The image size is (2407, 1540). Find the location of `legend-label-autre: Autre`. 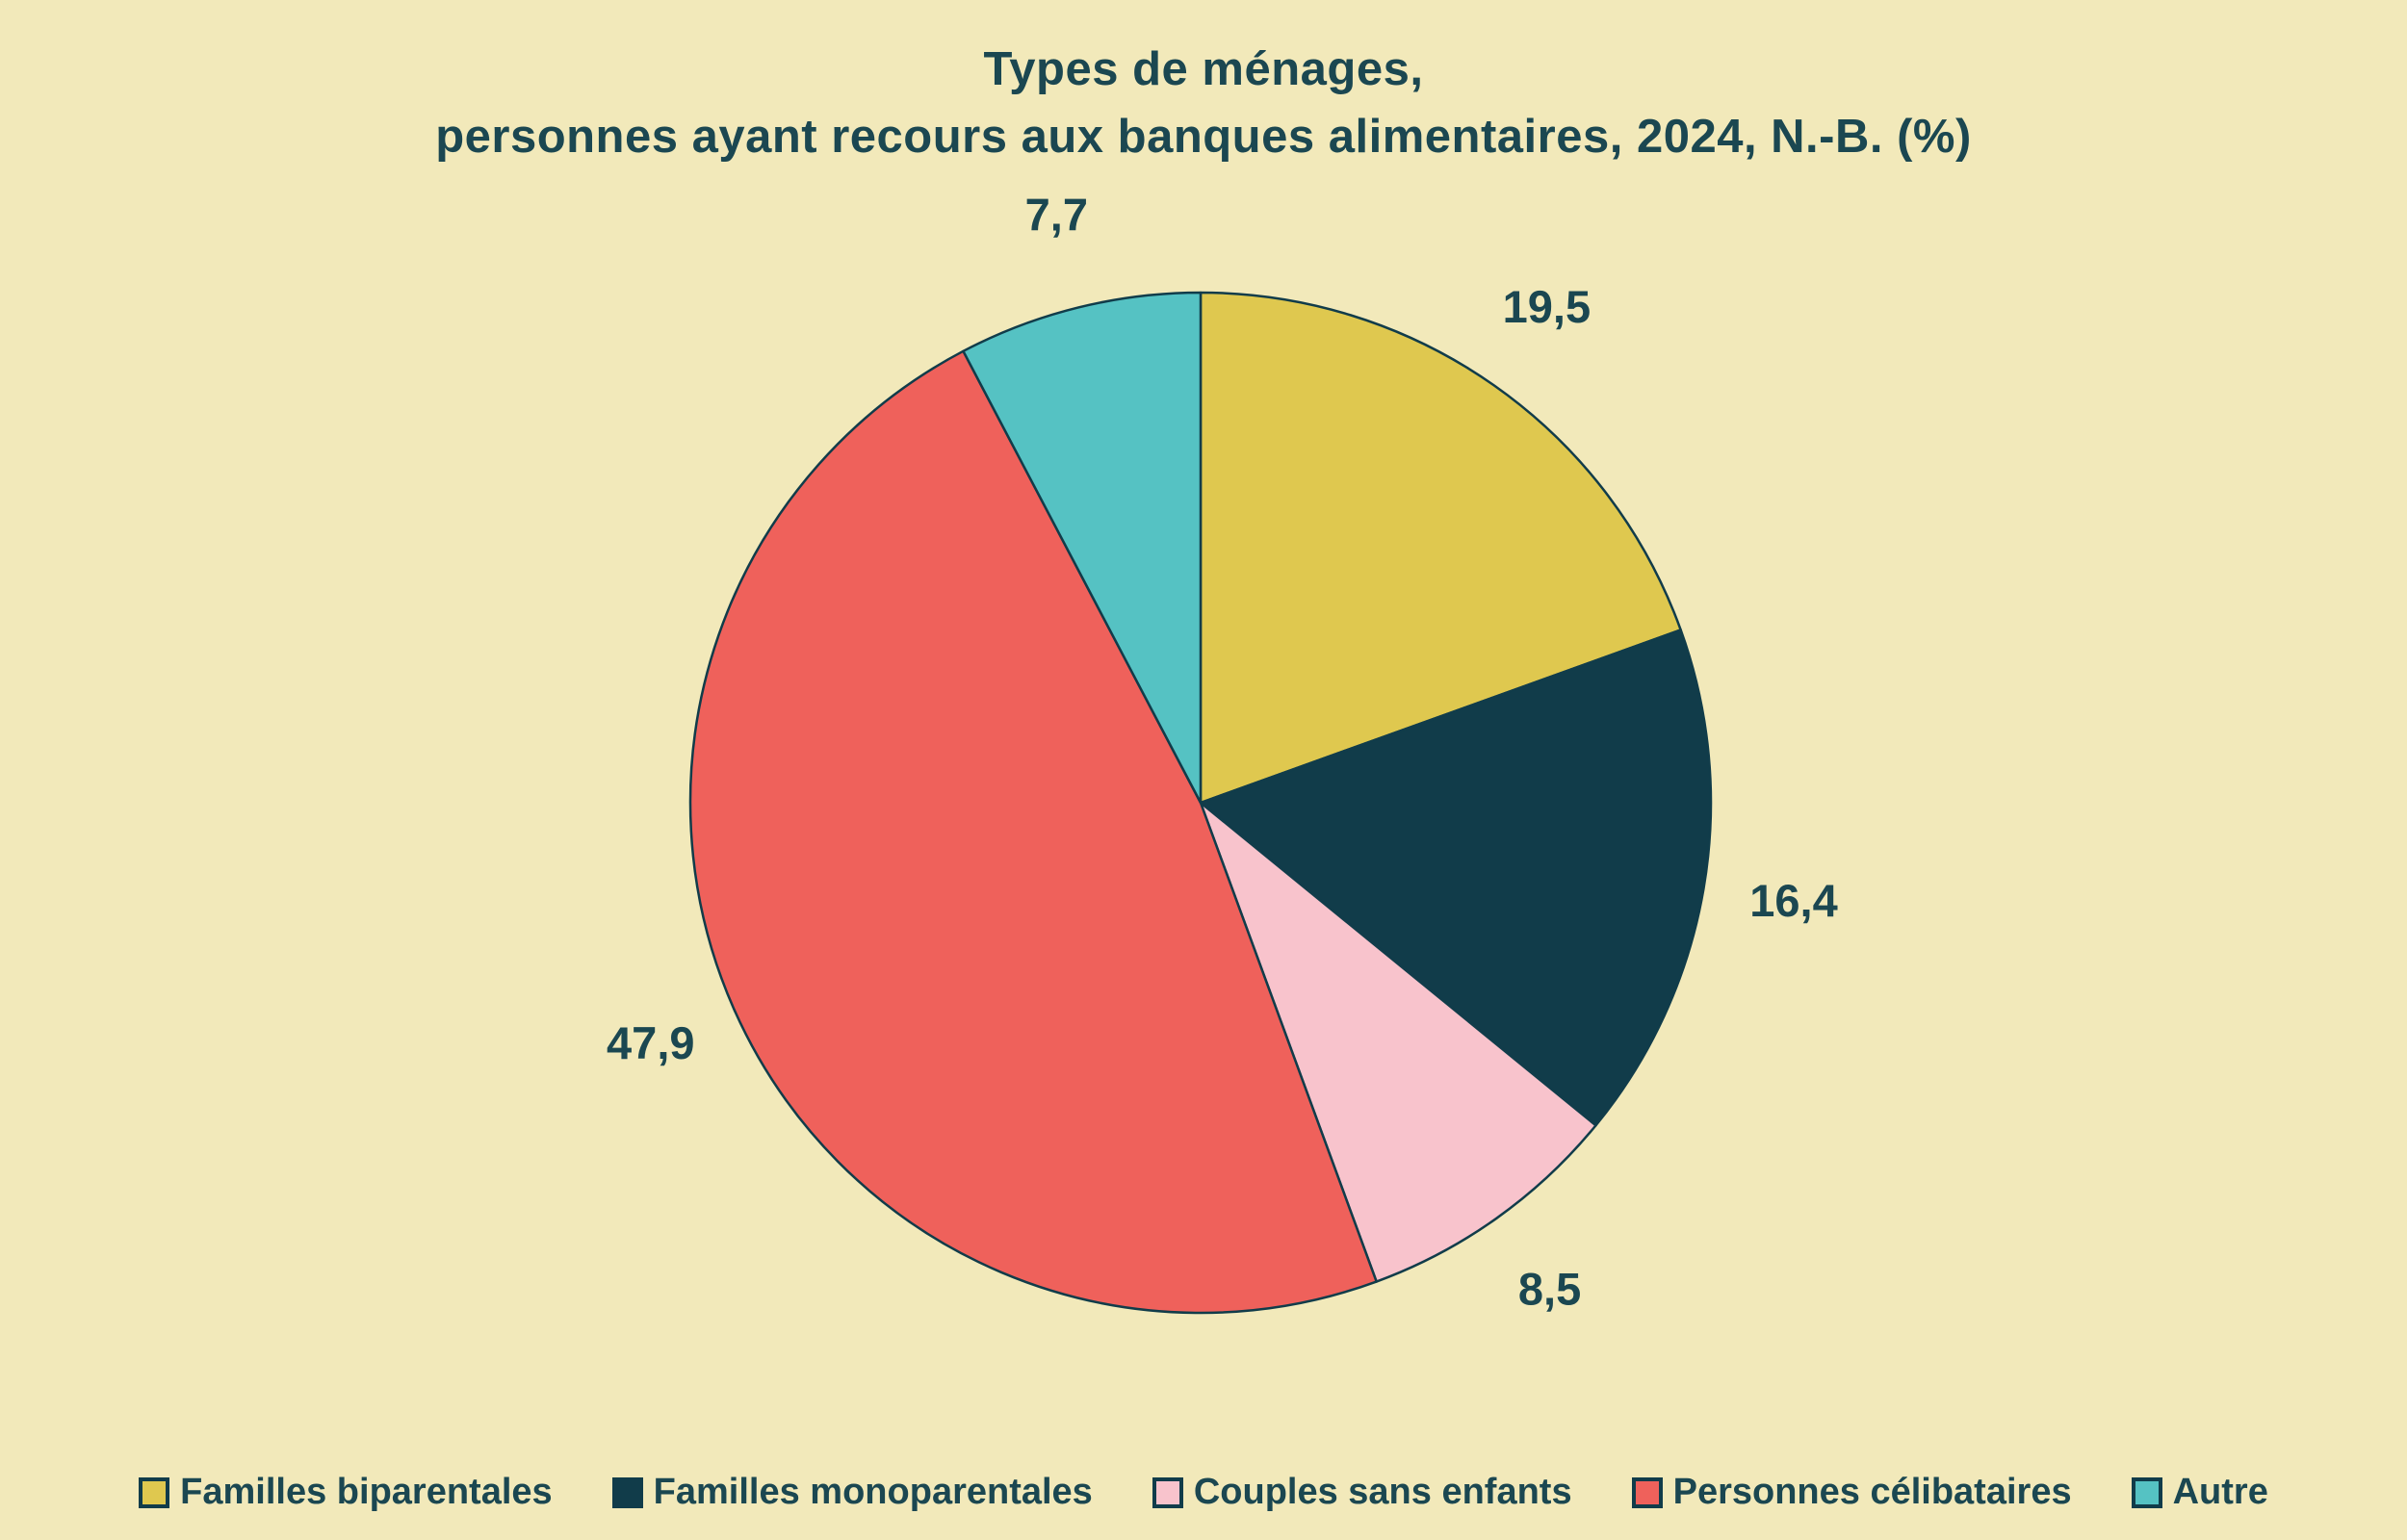

legend-label-autre: Autre is located at coordinates (2220, 1492).